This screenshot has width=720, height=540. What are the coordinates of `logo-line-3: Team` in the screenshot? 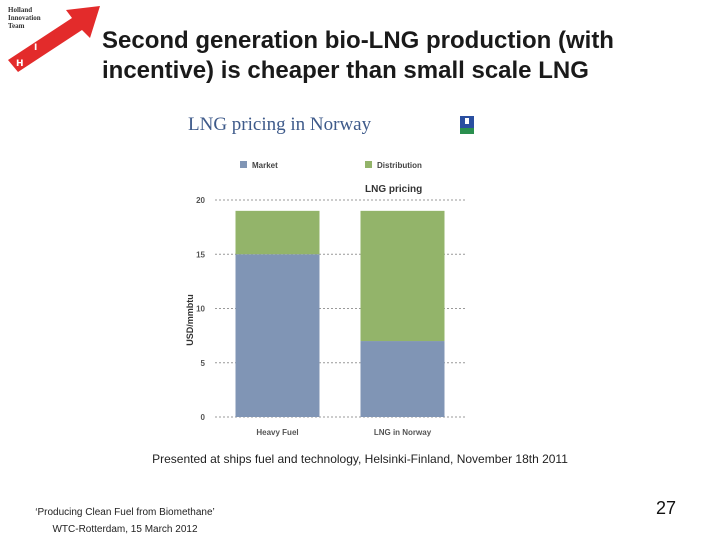 It's located at (16, 26).